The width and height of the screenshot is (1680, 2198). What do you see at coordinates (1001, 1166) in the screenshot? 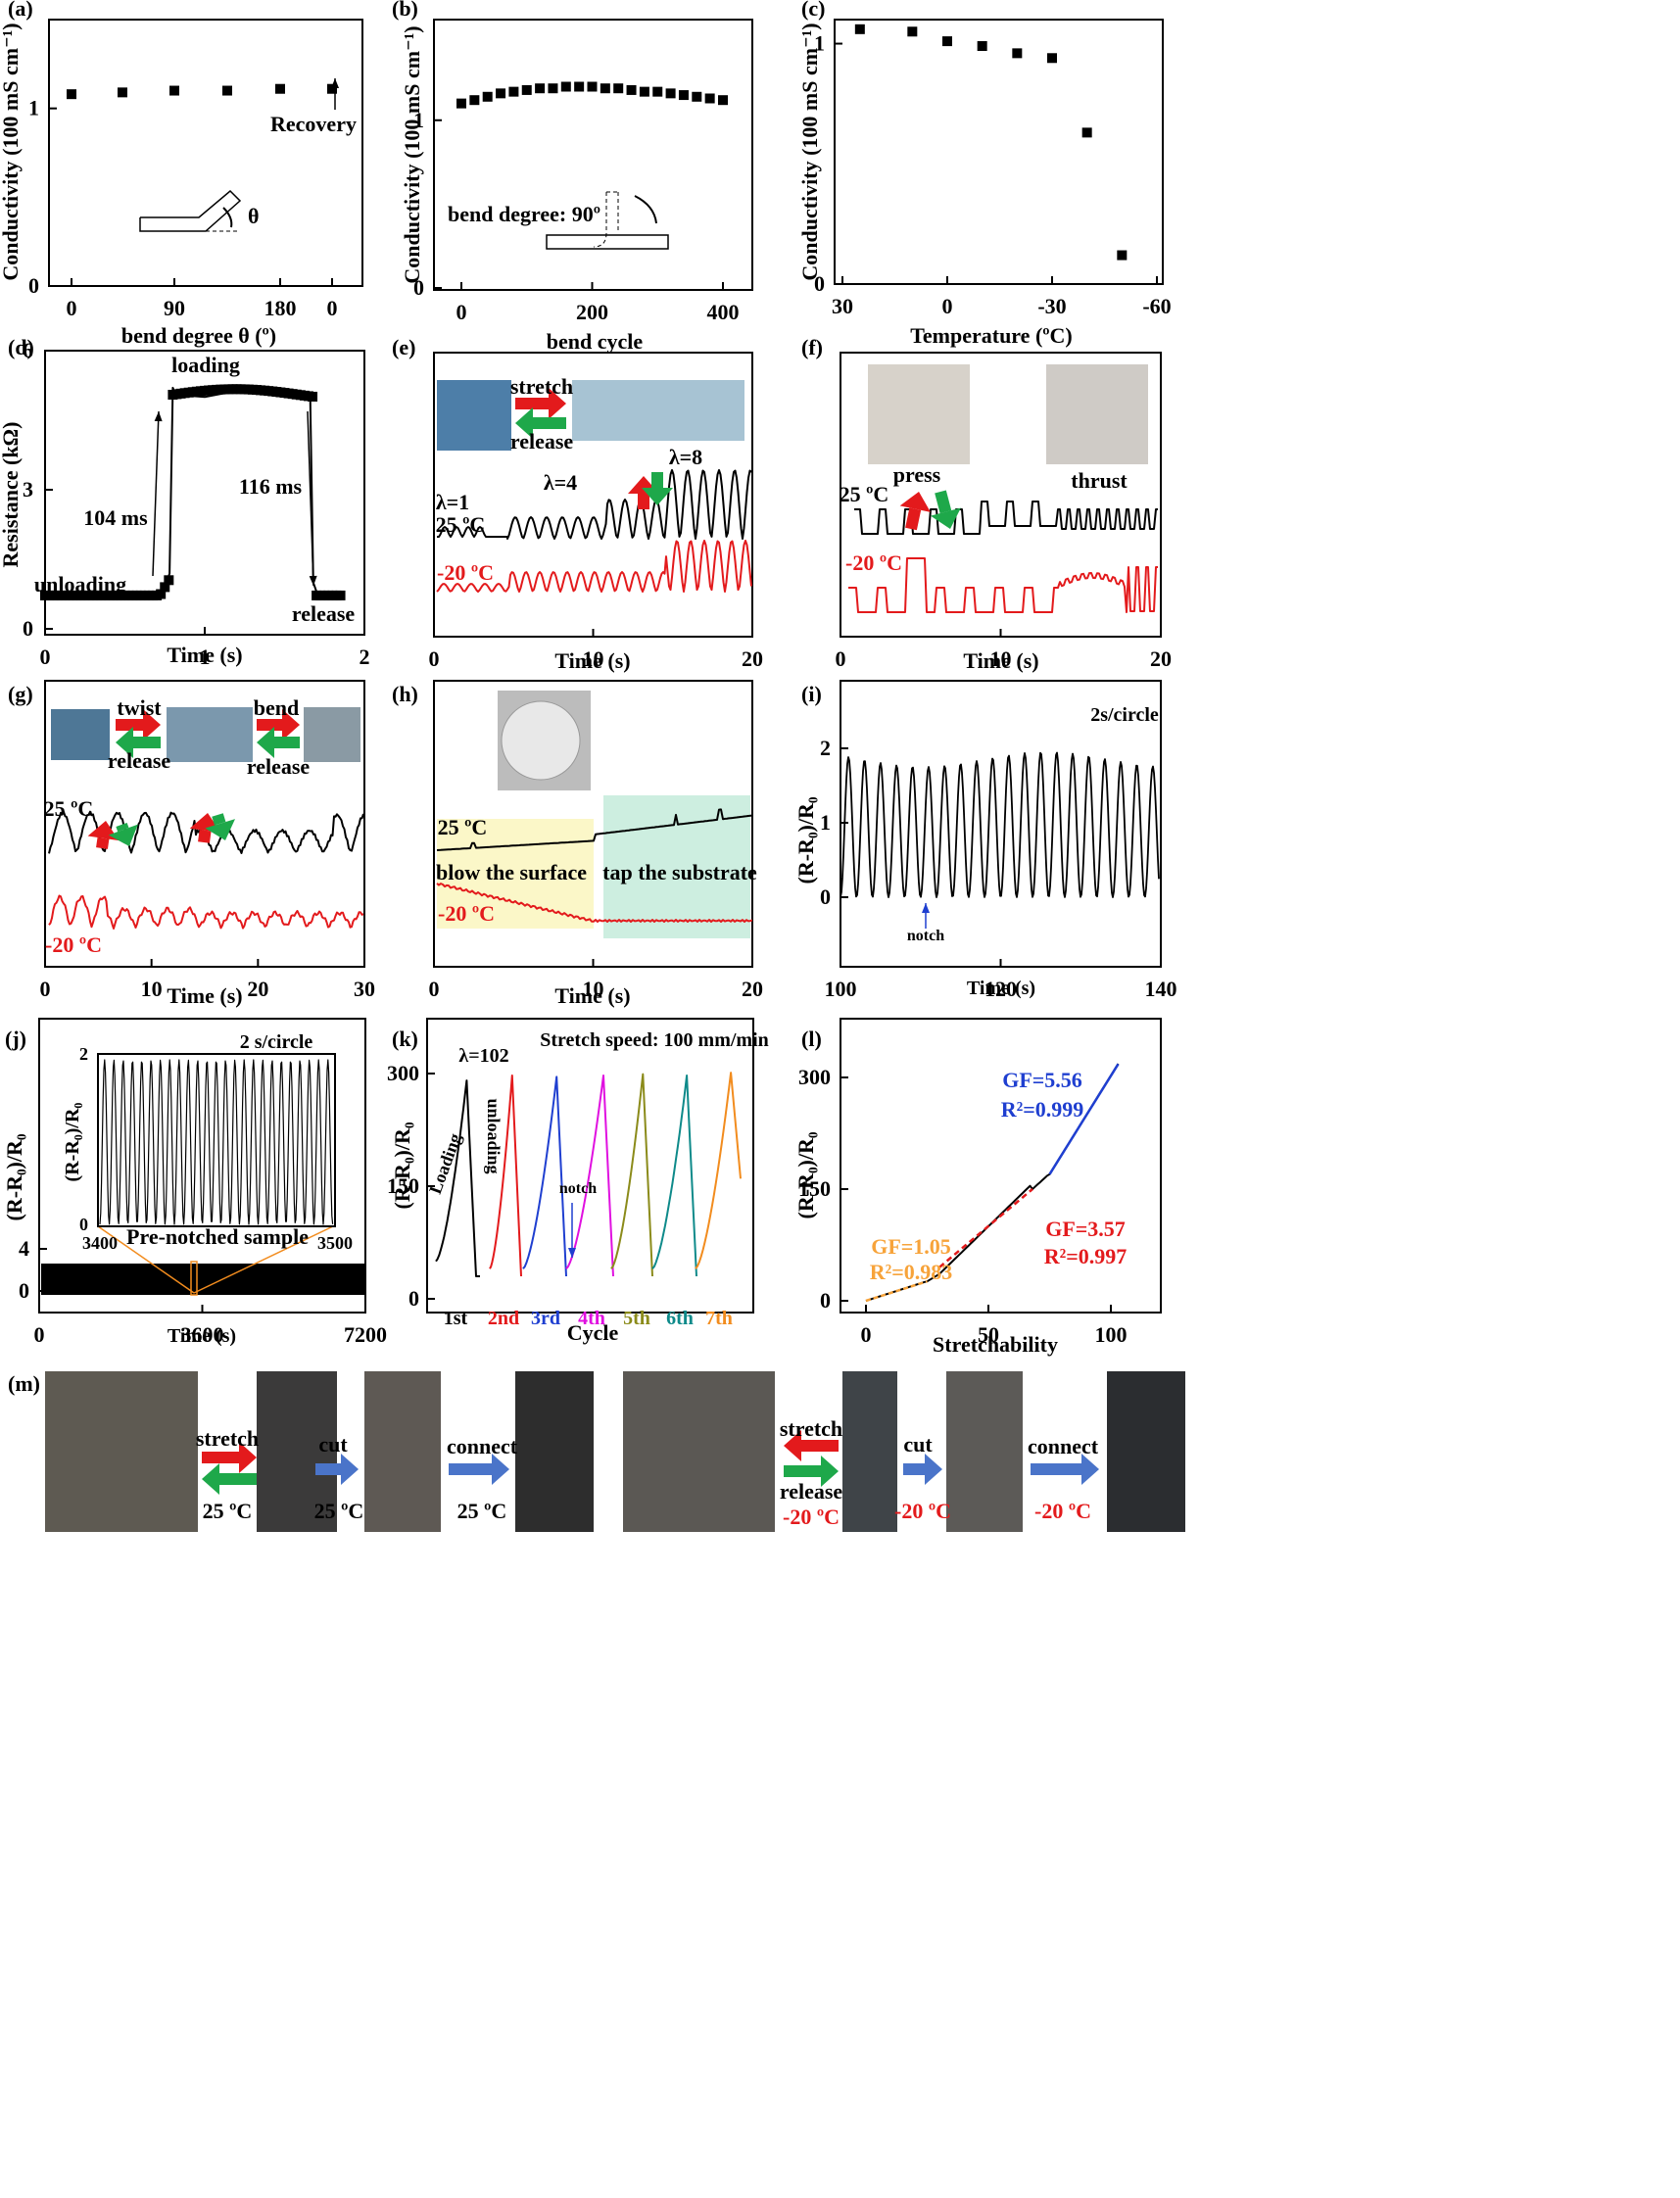
I see `panel-l-frame` at bounding box center [1001, 1166].